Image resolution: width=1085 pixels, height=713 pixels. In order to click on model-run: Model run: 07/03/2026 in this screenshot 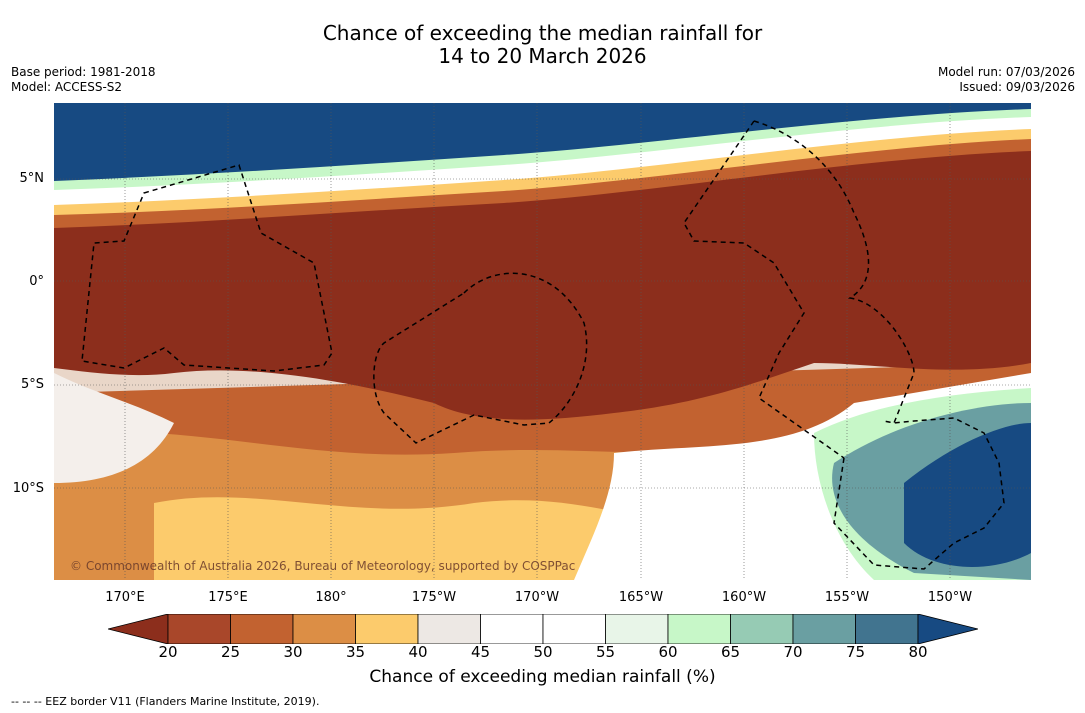, I will do `click(1006, 72)`.